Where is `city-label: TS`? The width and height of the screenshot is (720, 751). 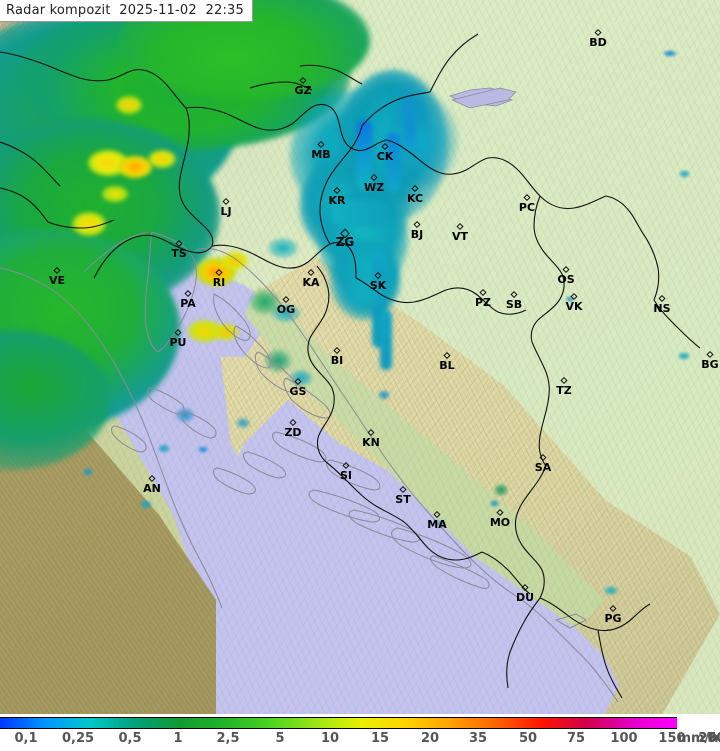
city-label: TS is located at coordinates (179, 253).